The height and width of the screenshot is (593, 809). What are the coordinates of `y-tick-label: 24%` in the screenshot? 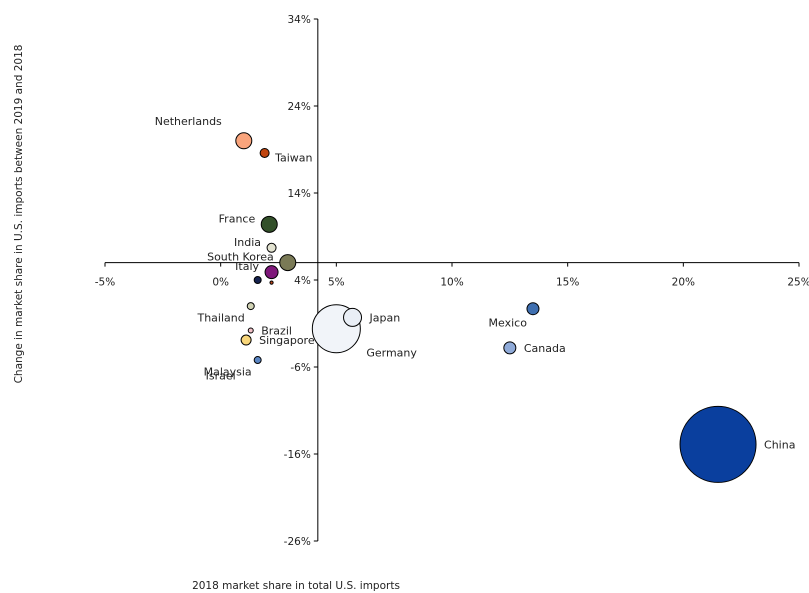 It's located at (298, 107).